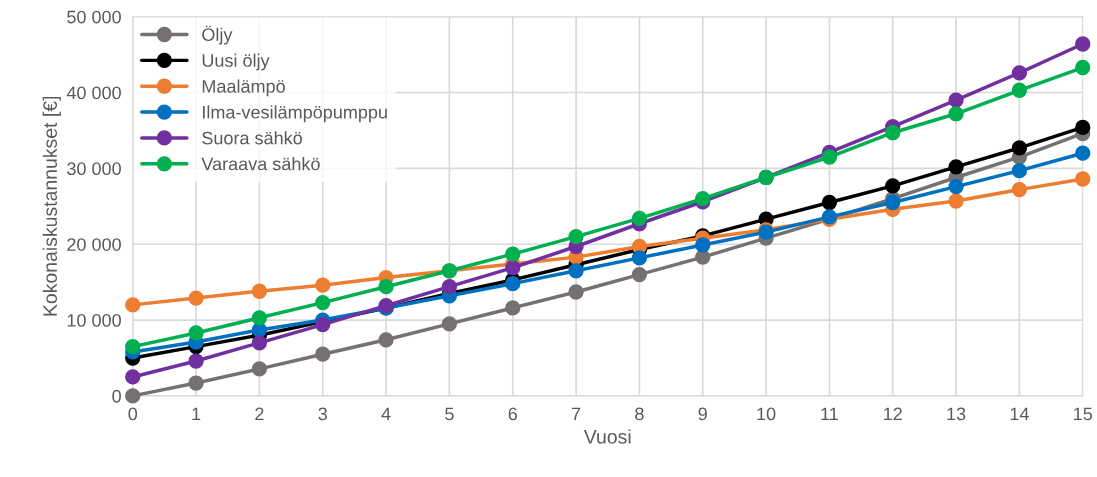  I want to click on x-tick-label: 1, so click(196, 414).